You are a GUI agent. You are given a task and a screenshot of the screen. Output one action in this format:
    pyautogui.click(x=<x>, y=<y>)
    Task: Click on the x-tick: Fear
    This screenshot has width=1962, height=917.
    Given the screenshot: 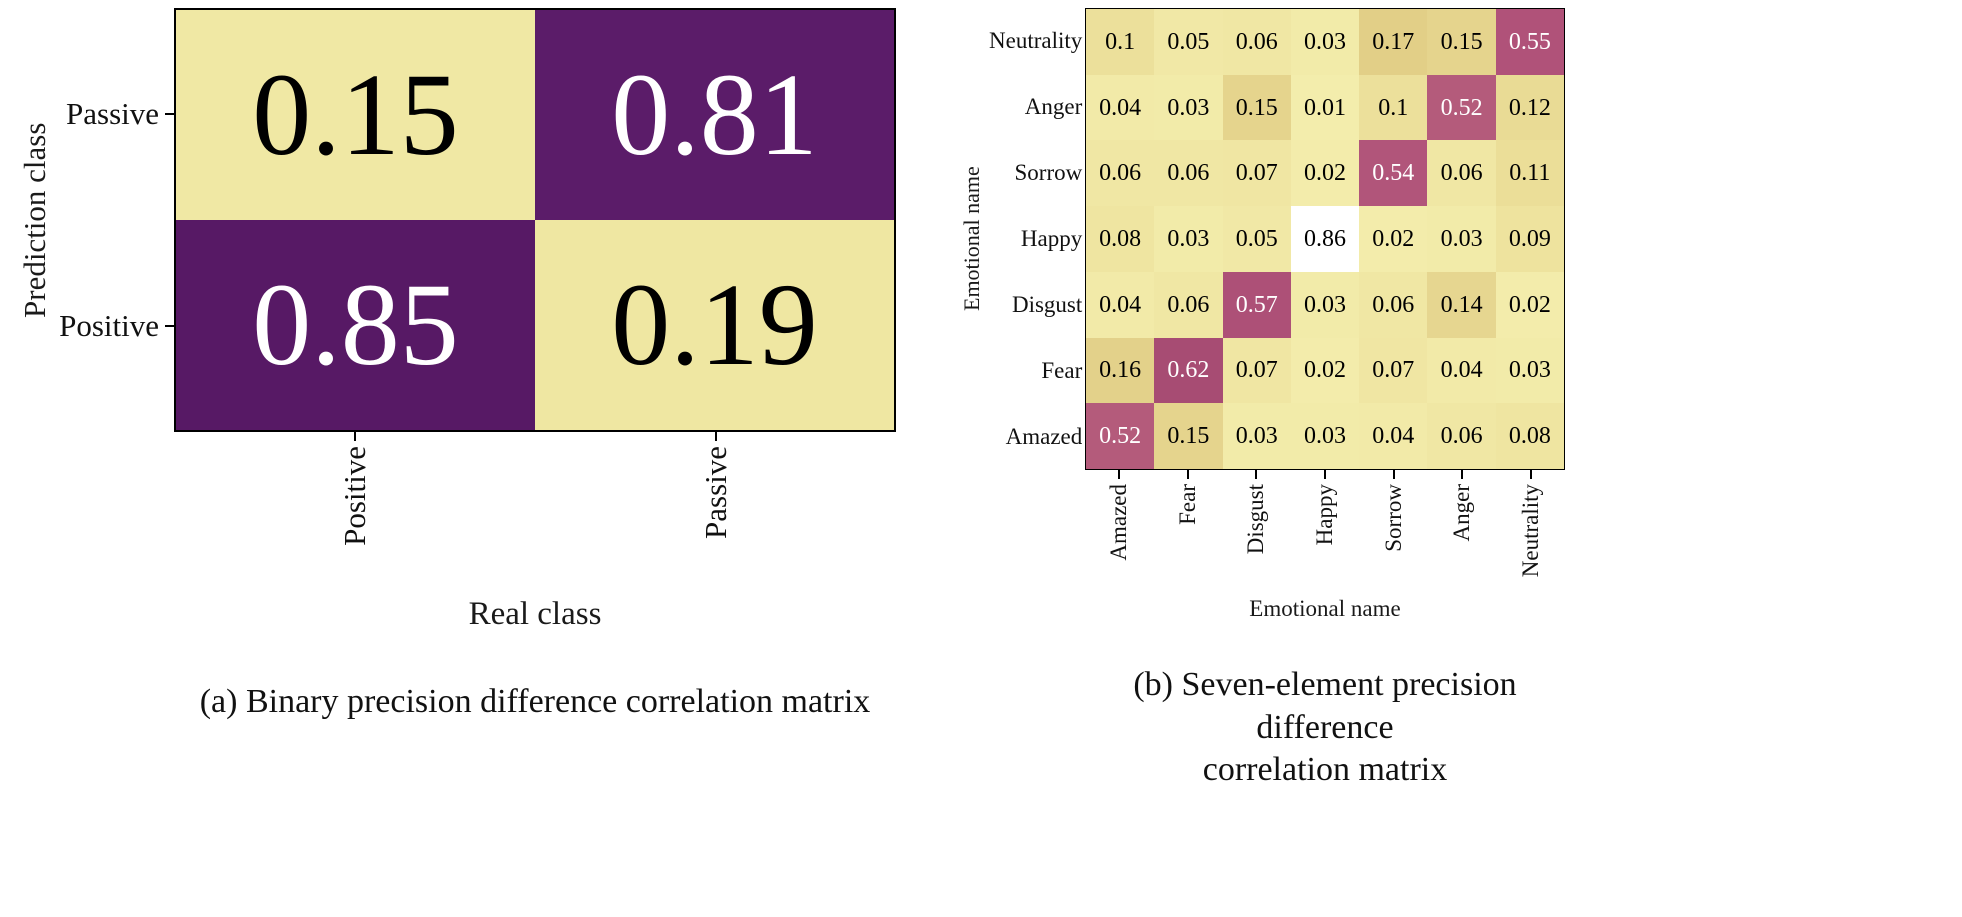 What is the action you would take?
    pyautogui.click(x=1188, y=497)
    